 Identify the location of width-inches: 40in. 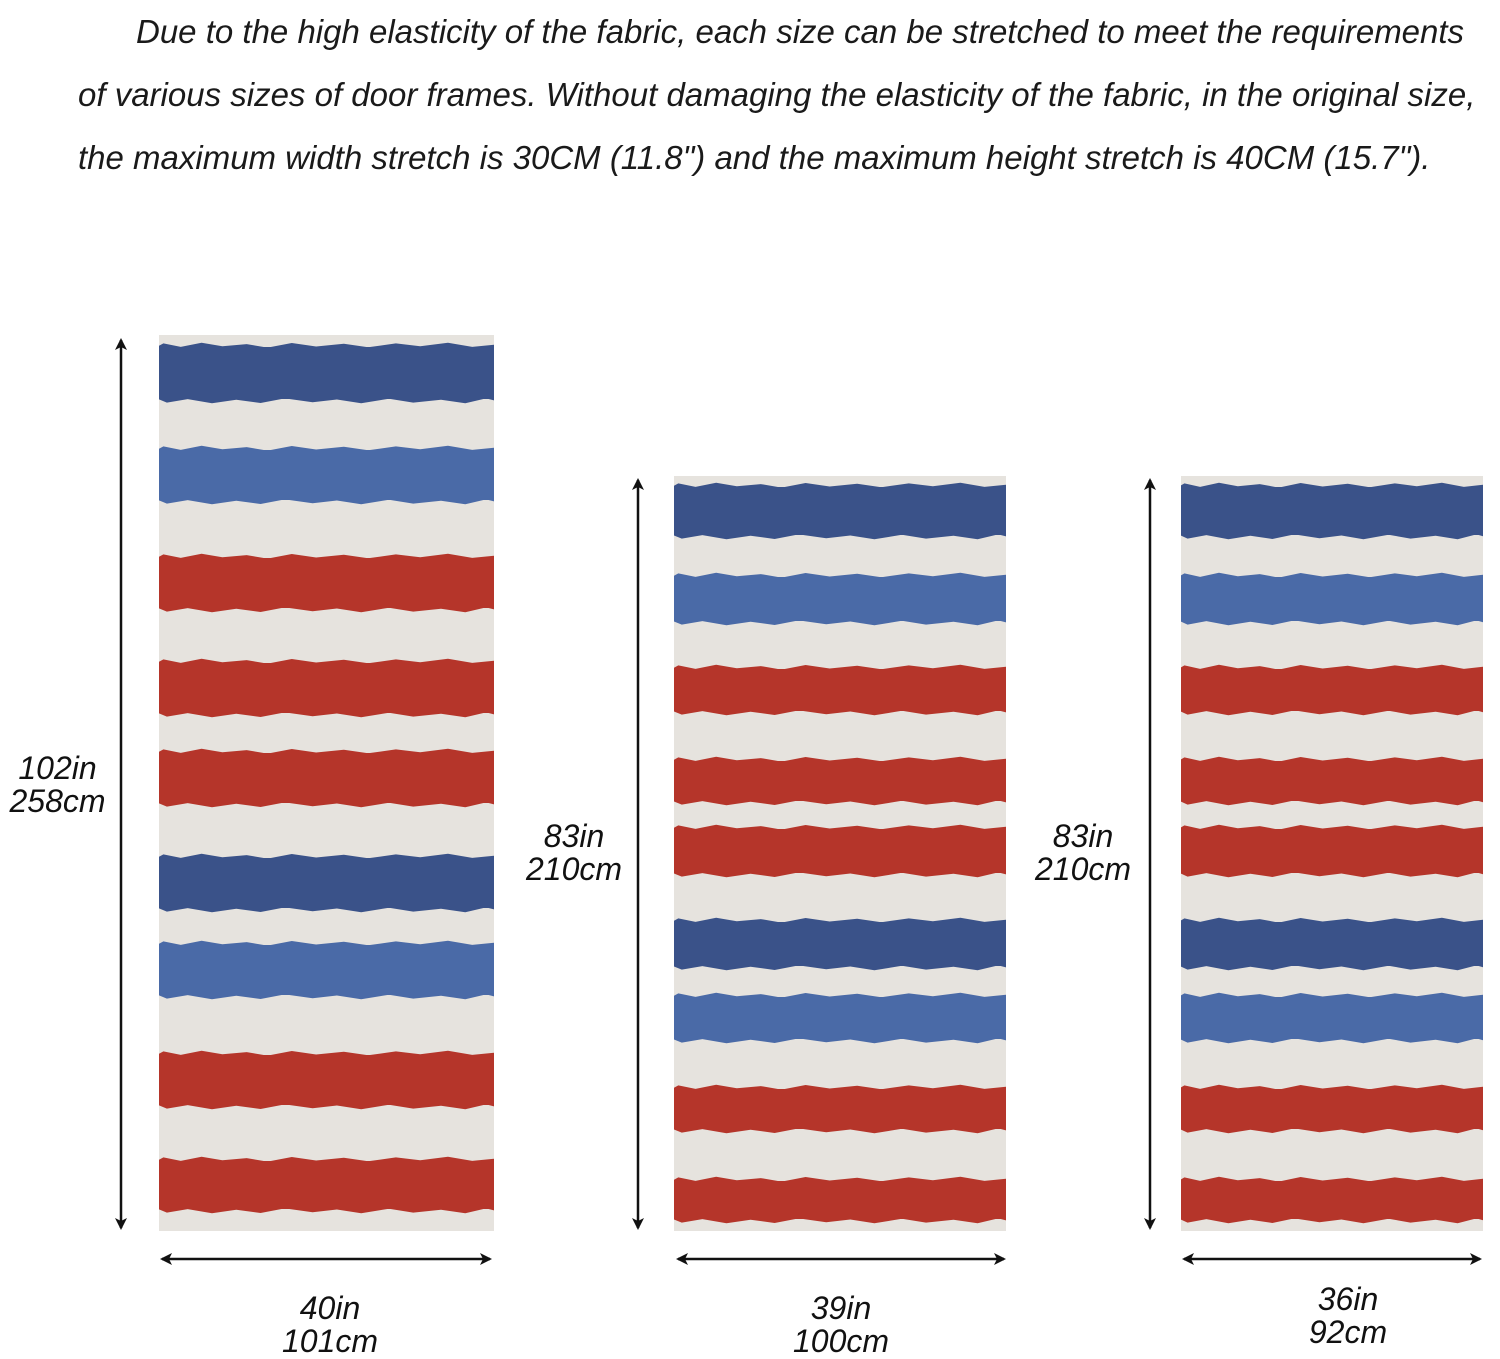
(330, 1308).